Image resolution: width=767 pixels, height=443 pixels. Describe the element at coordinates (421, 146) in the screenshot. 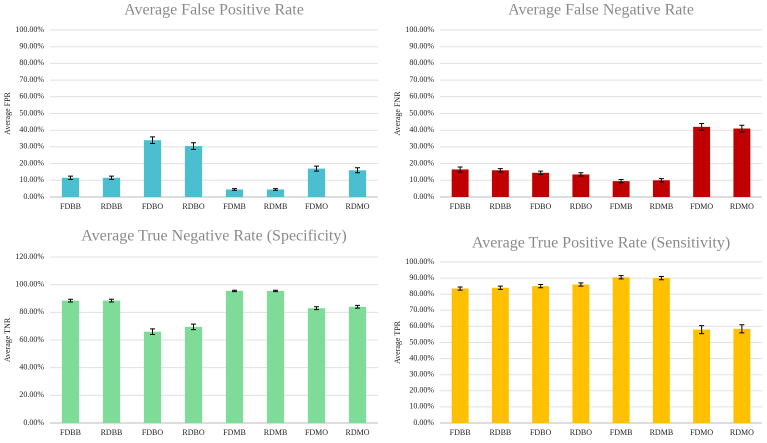

I see `y-tick-label: 30.00%` at that location.